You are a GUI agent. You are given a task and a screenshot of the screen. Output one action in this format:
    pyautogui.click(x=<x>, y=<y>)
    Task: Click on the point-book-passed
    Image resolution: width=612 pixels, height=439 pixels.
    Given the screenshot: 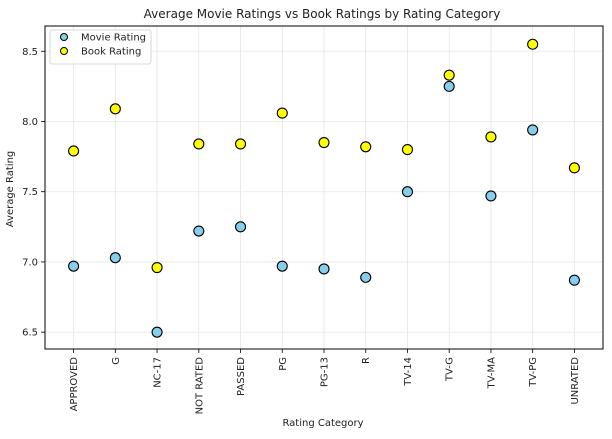 What is the action you would take?
    pyautogui.click(x=240, y=144)
    